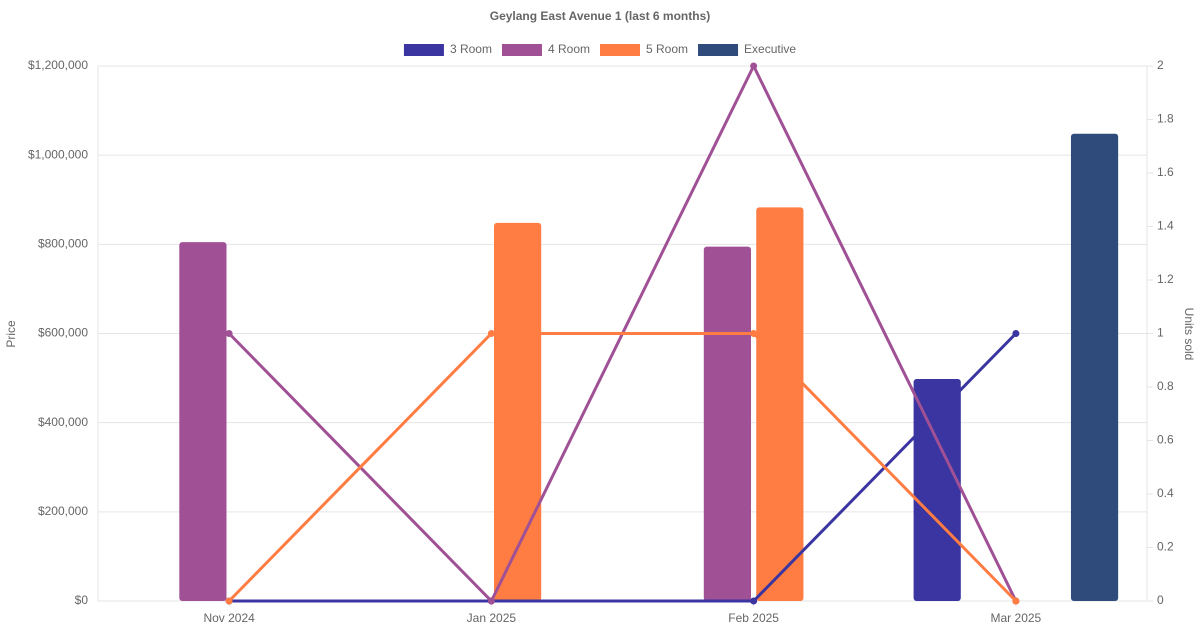  I want to click on y-axis-label: Price, so click(11, 334).